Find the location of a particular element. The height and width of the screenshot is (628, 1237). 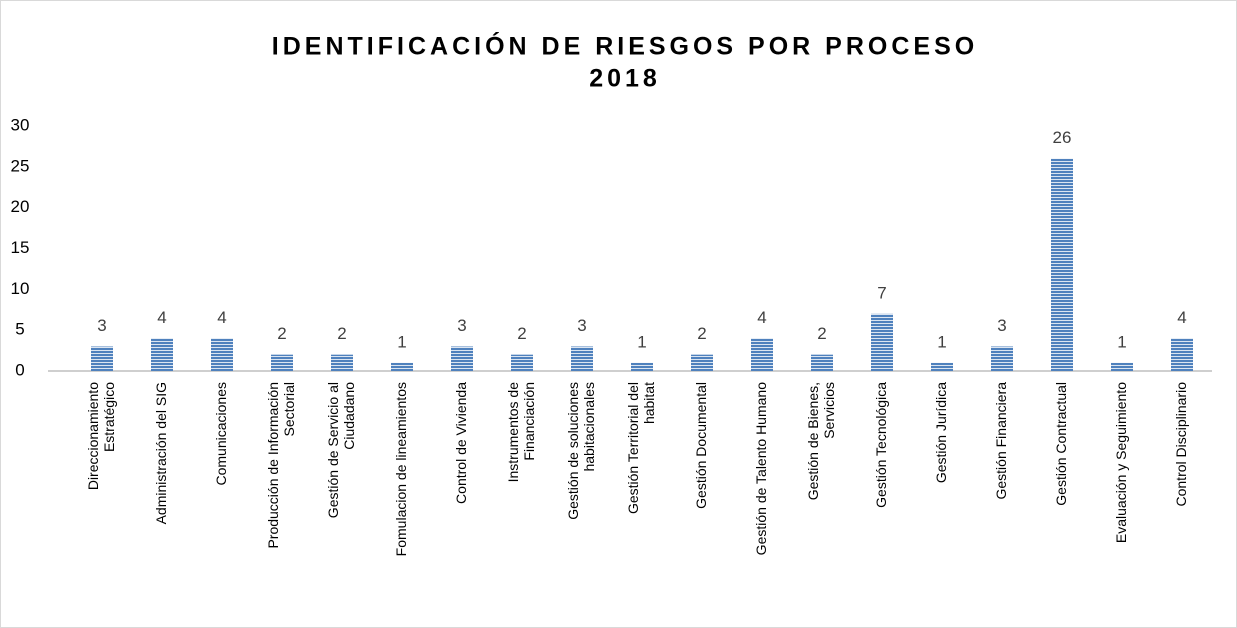

x-tick-label: Gestión Documental is located at coordinates (701, 445).